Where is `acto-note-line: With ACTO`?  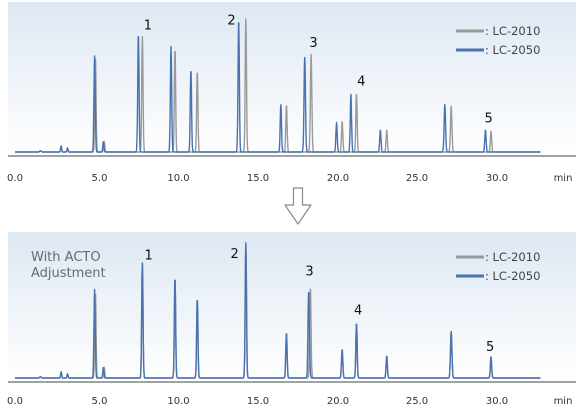
acto-note-line: With ACTO is located at coordinates (66, 257).